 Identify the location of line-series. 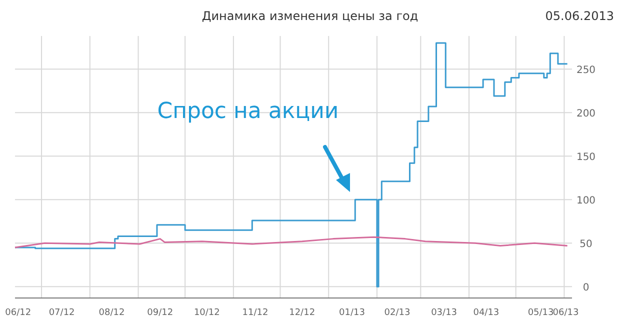
(291, 242).